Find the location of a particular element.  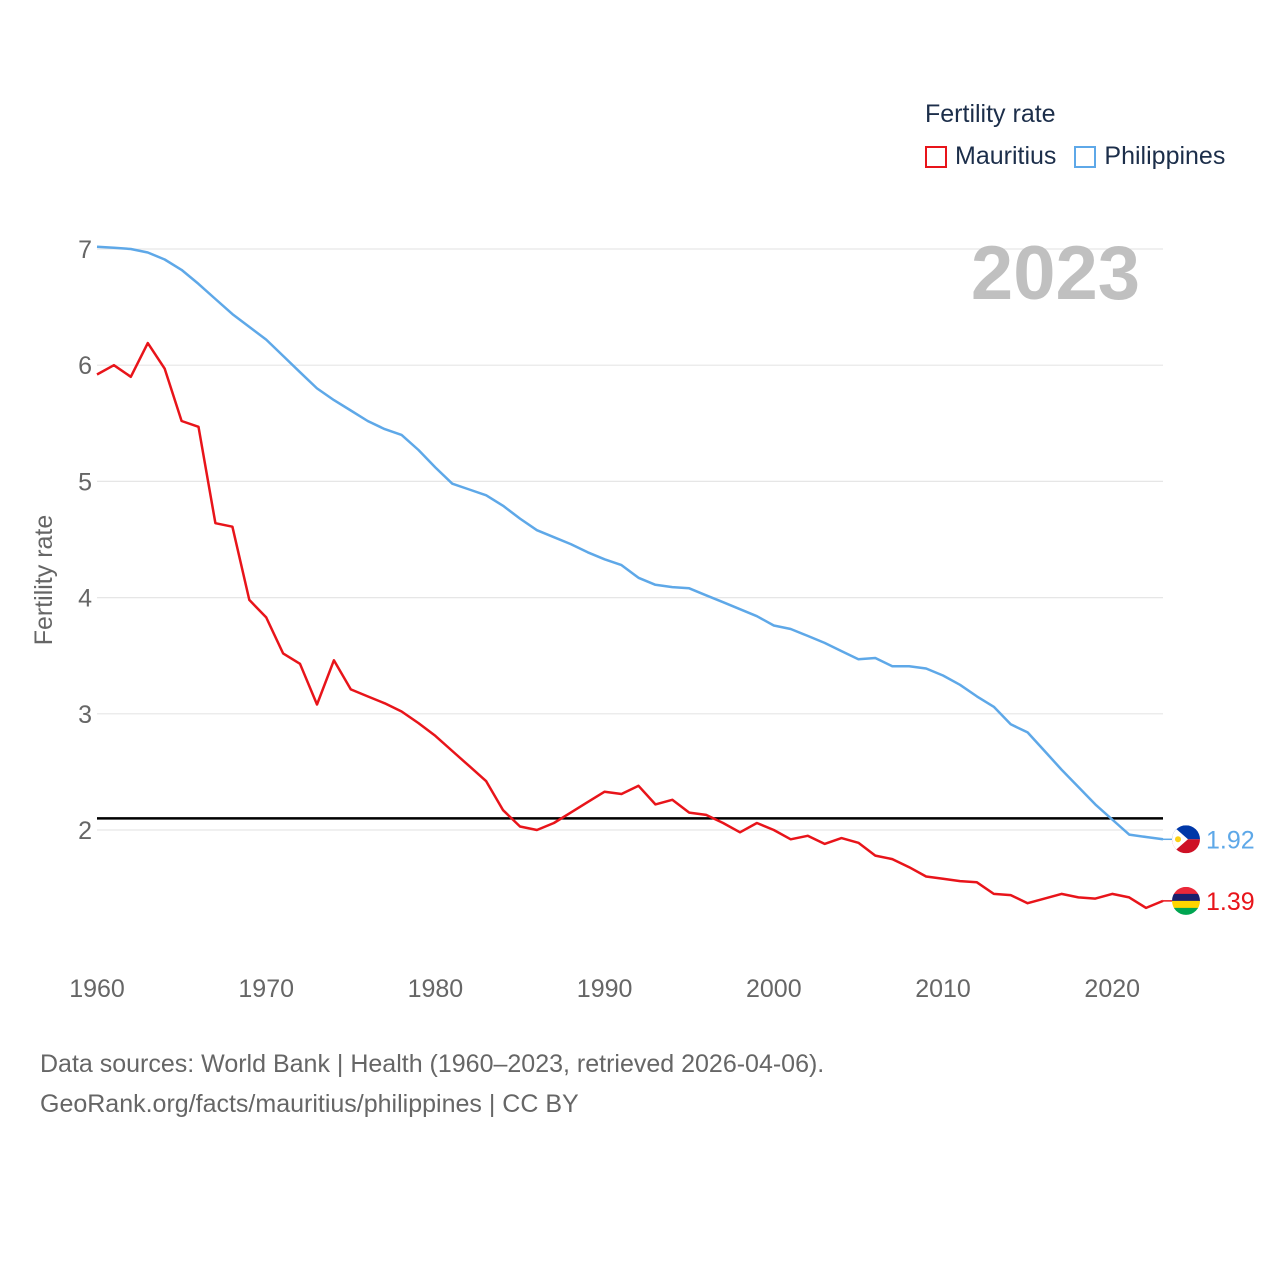

y-tick-label-7: 7 is located at coordinates (85, 250).